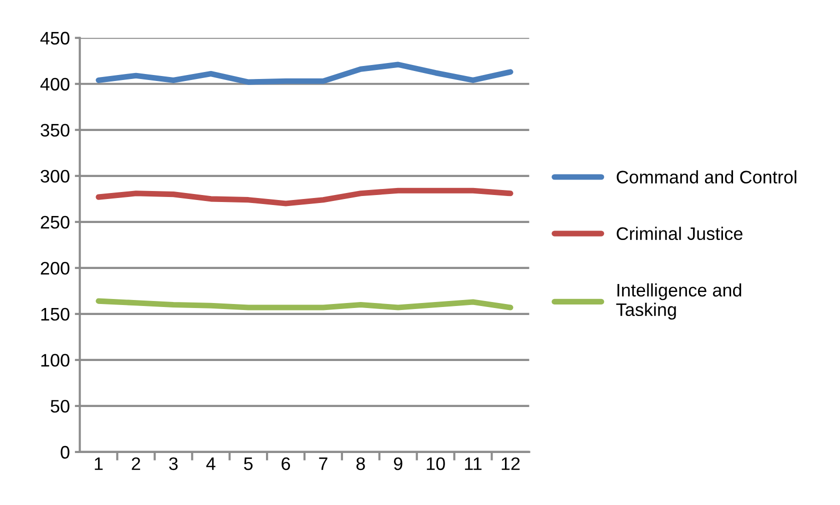 The width and height of the screenshot is (840, 505). What do you see at coordinates (435, 463) in the screenshot?
I see `x-tick-label: 10` at bounding box center [435, 463].